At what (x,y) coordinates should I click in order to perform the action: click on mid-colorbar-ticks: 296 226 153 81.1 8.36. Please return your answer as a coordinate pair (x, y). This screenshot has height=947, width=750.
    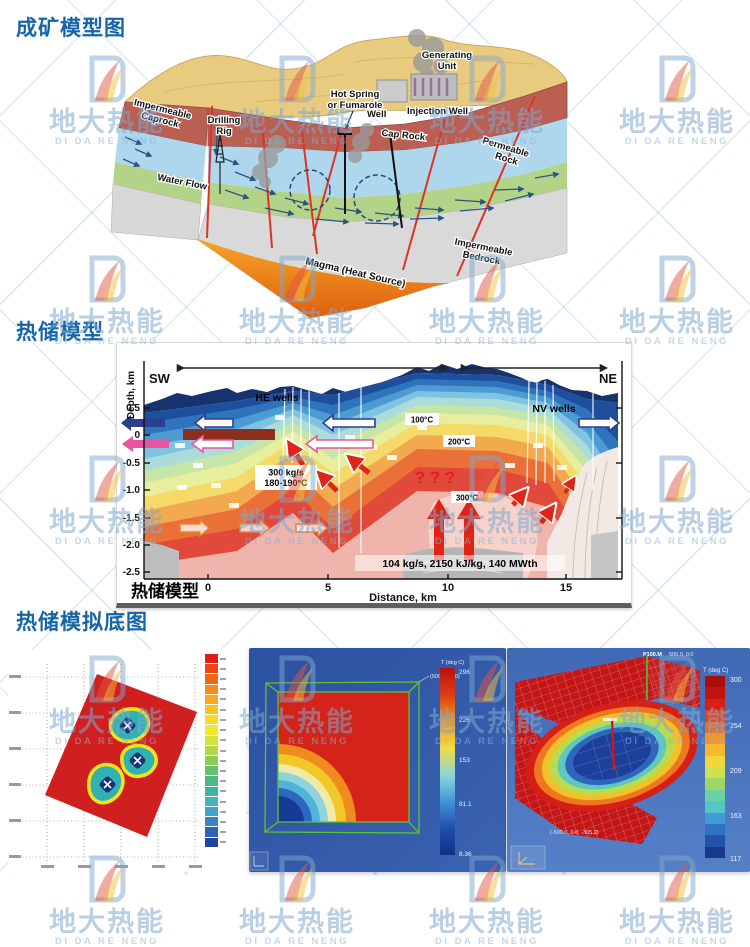
    Looking at the image, I should click on (465, 763).